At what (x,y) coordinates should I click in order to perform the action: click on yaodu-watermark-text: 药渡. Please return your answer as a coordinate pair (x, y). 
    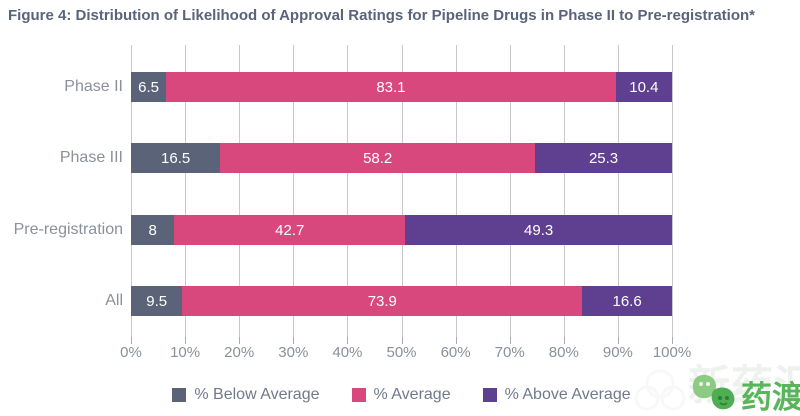
    Looking at the image, I should click on (770, 397).